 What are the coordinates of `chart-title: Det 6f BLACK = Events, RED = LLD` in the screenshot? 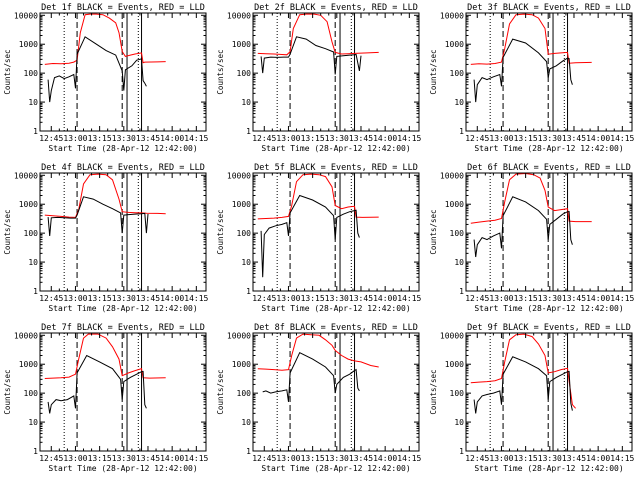 It's located at (549, 168).